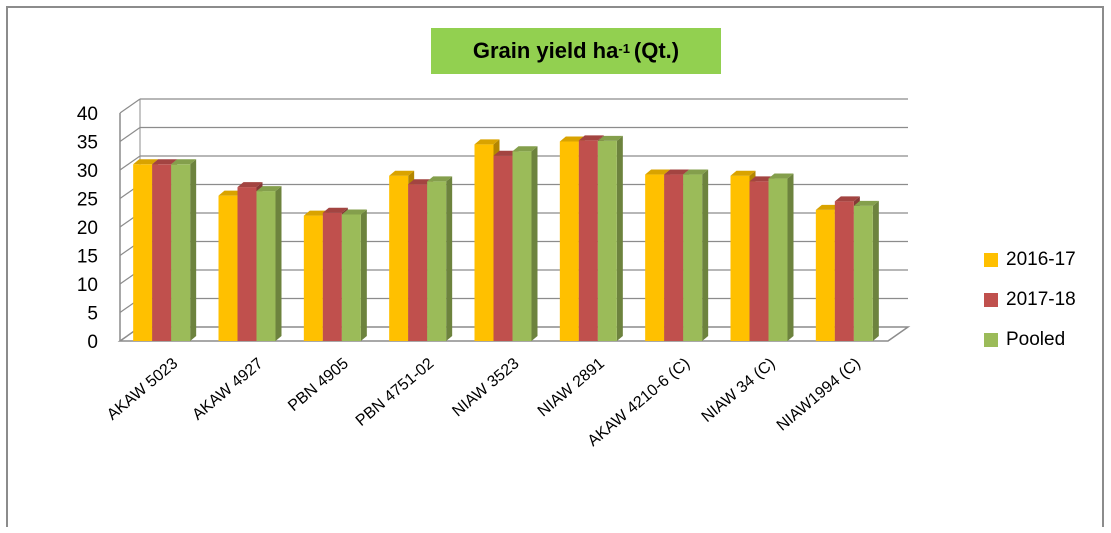  What do you see at coordinates (545, 50) in the screenshot?
I see `chart-title-main: Grain yield ha` at bounding box center [545, 50].